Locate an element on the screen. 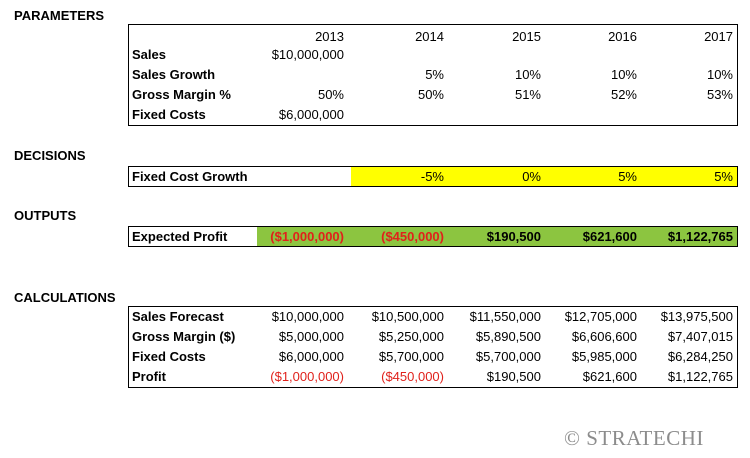 The width and height of the screenshot is (750, 458). decision-input-2015: 0% is located at coordinates (531, 176).